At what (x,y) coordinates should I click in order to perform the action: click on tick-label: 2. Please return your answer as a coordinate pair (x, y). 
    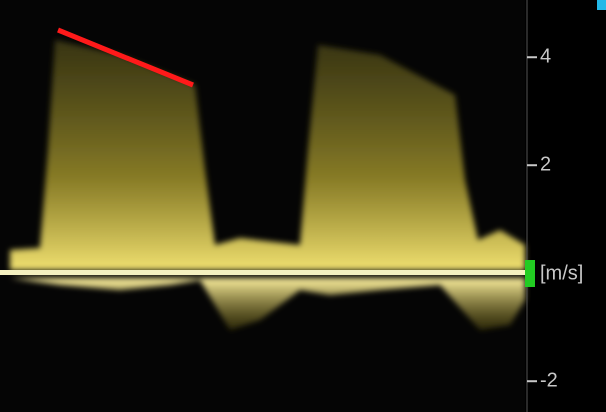
    Looking at the image, I should click on (545, 165).